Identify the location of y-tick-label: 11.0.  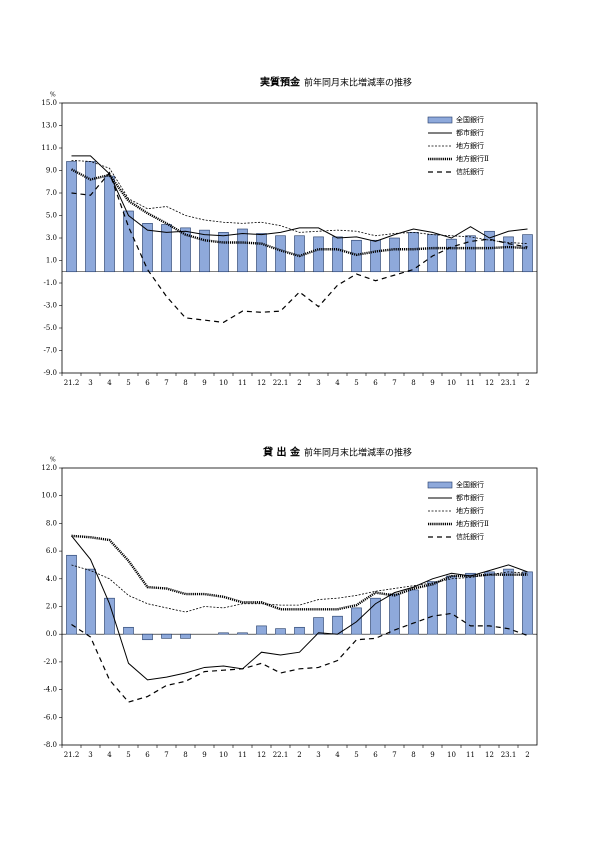
(49, 148).